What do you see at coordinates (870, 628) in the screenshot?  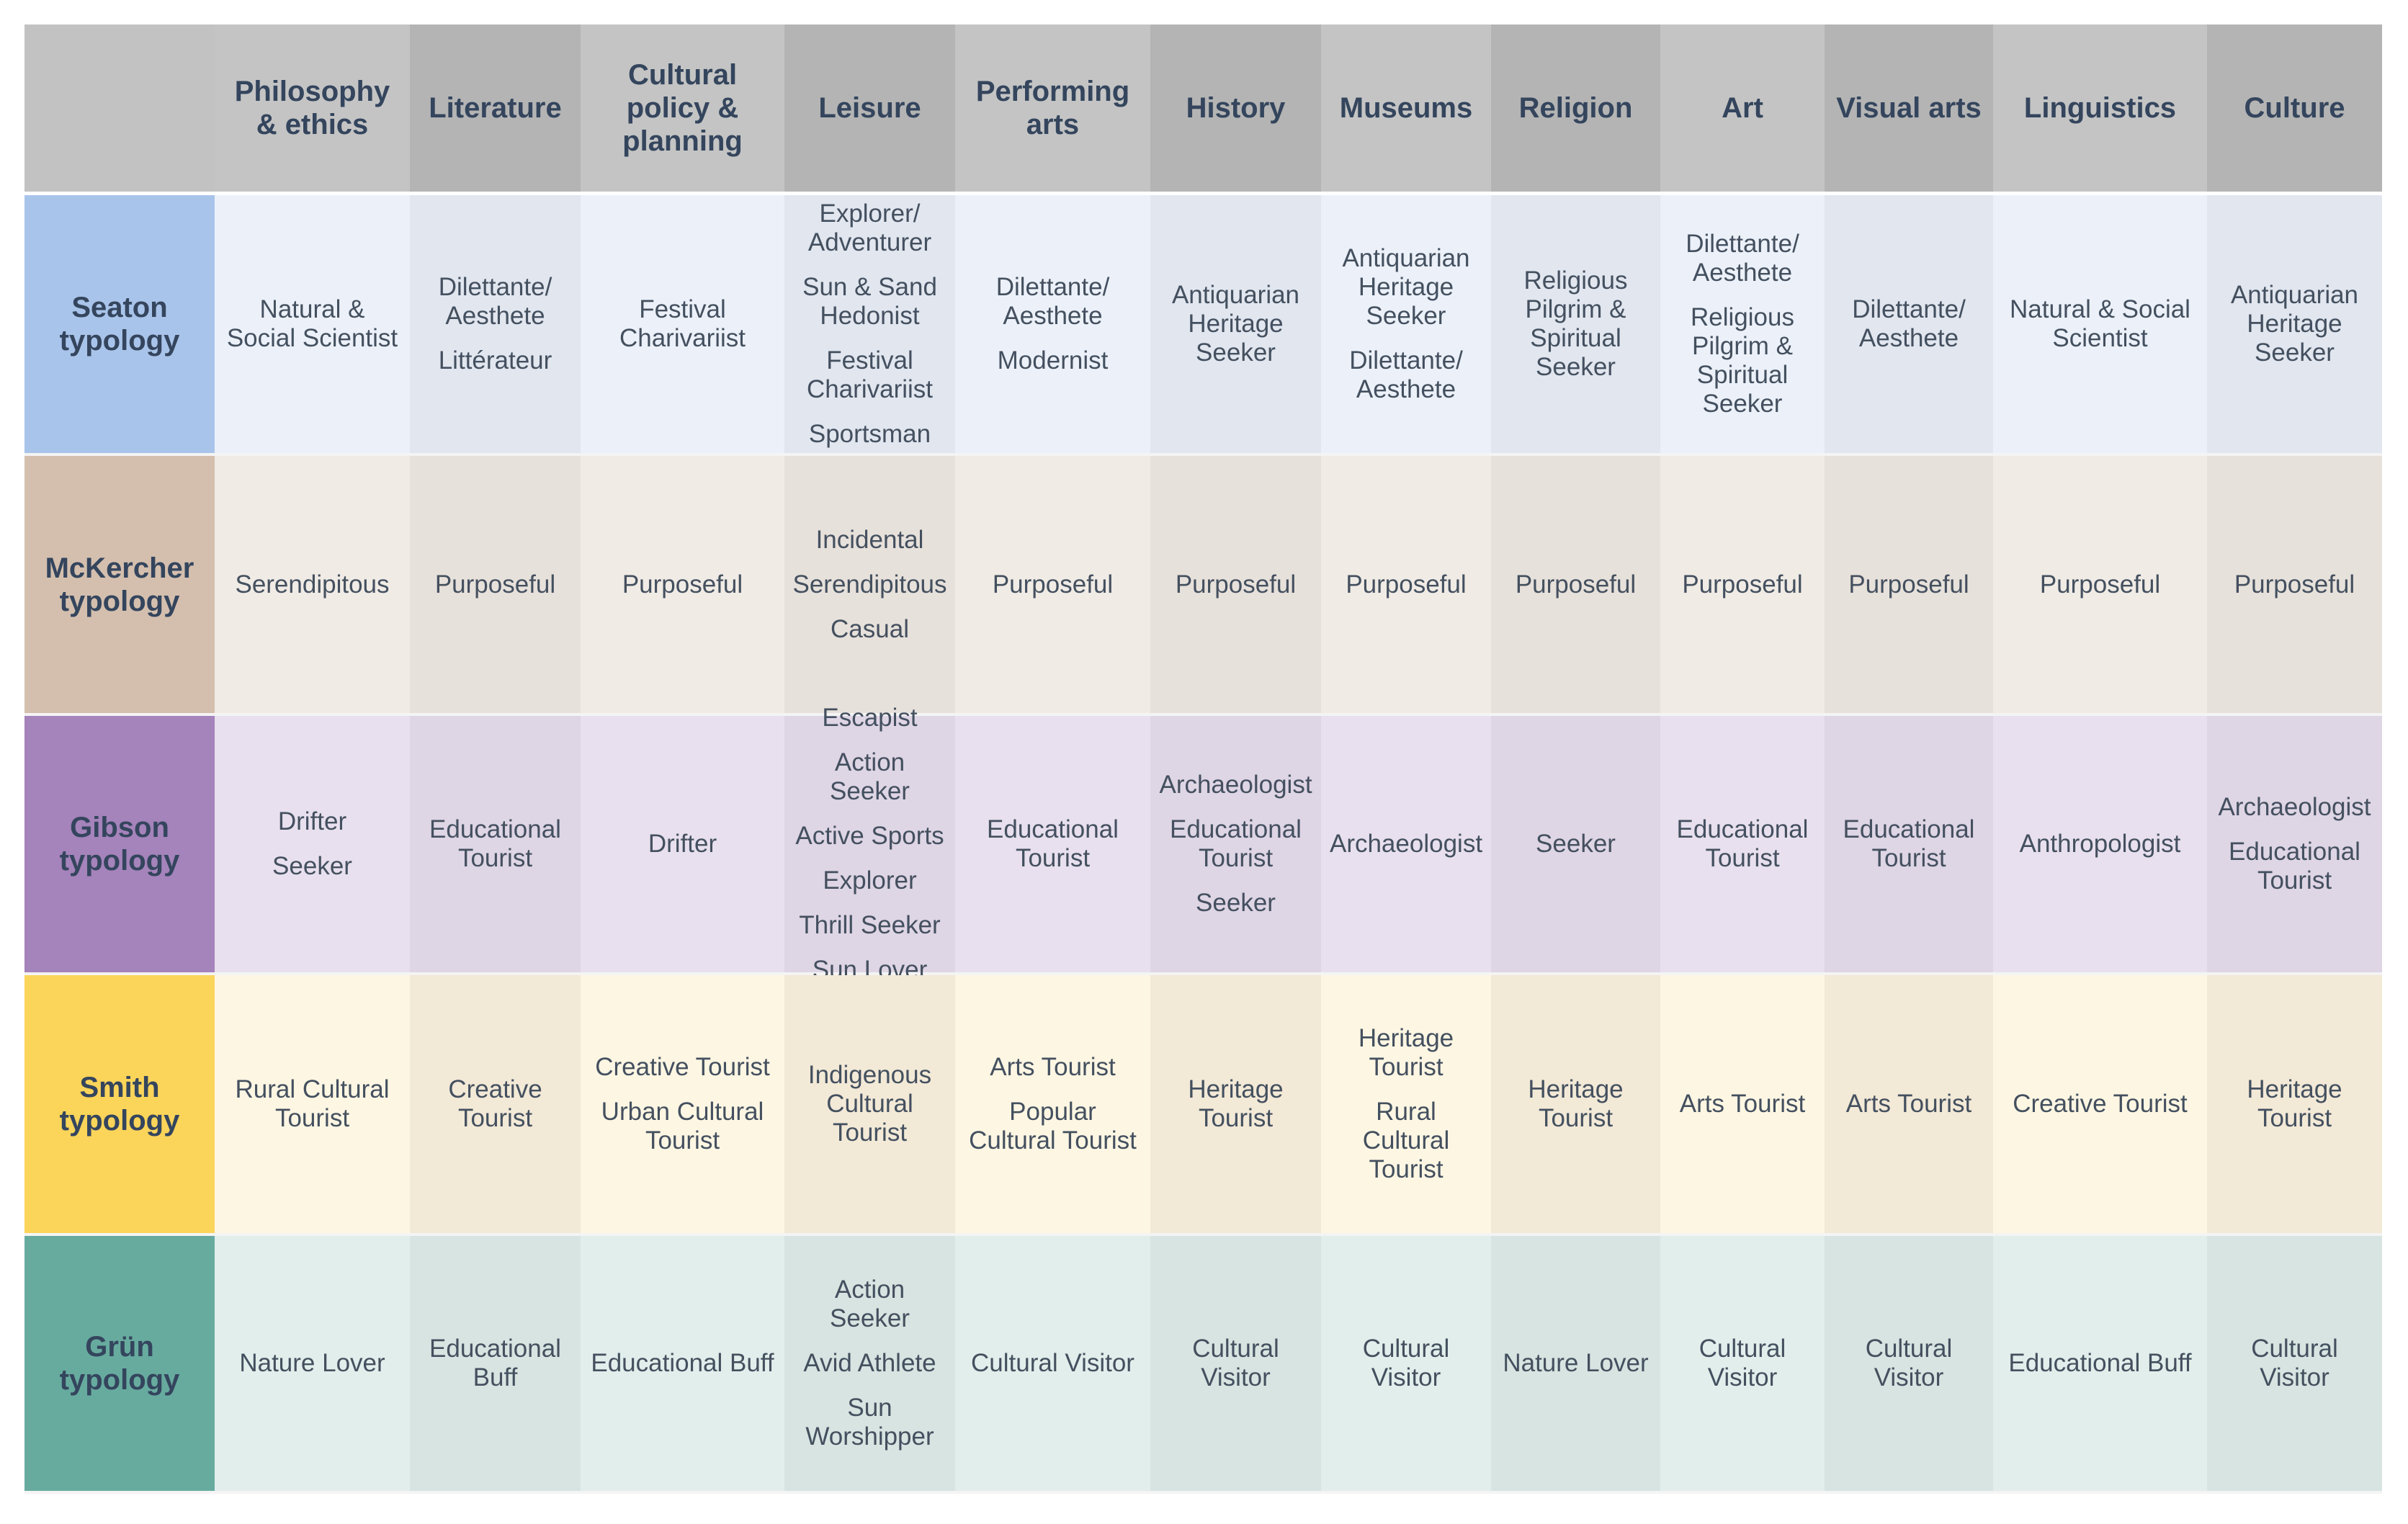 I see `cell-entry: Casual` at bounding box center [870, 628].